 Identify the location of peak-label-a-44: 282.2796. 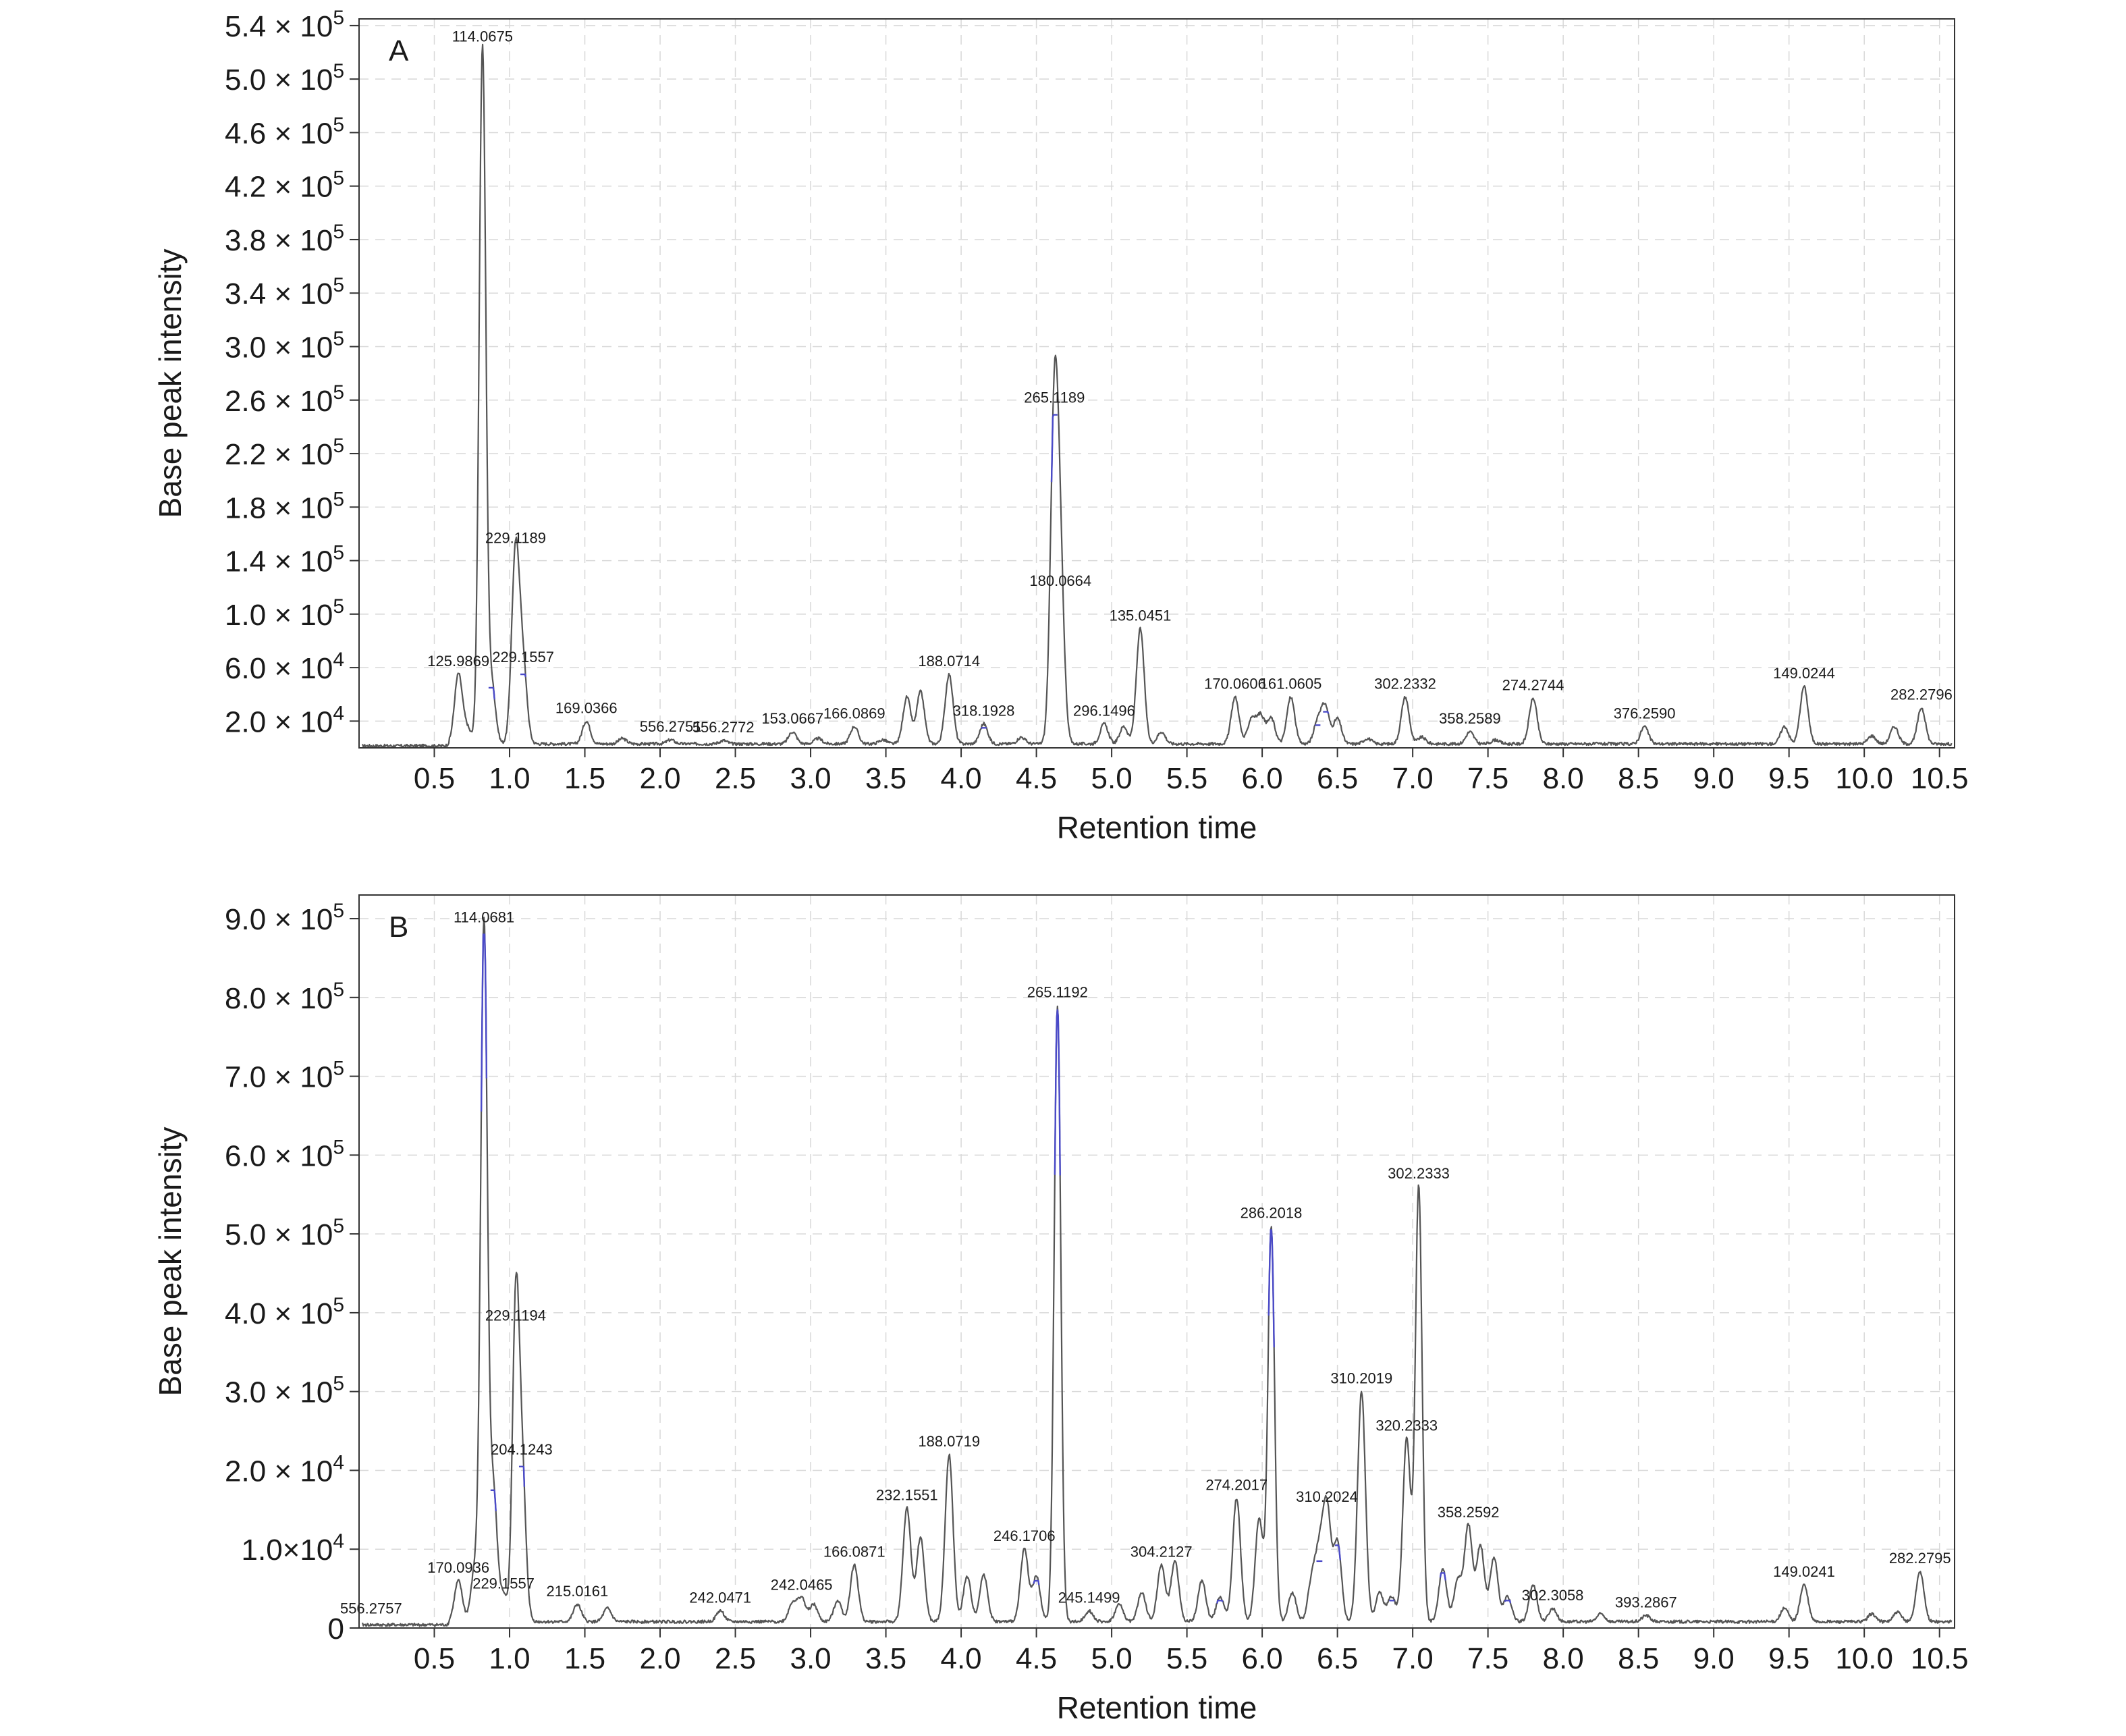
(1921, 695).